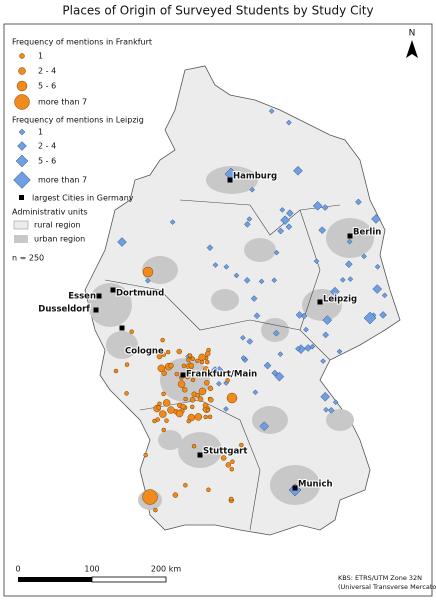 The width and height of the screenshot is (436, 600). What do you see at coordinates (412, 34) in the screenshot?
I see `north-label: N` at bounding box center [412, 34].